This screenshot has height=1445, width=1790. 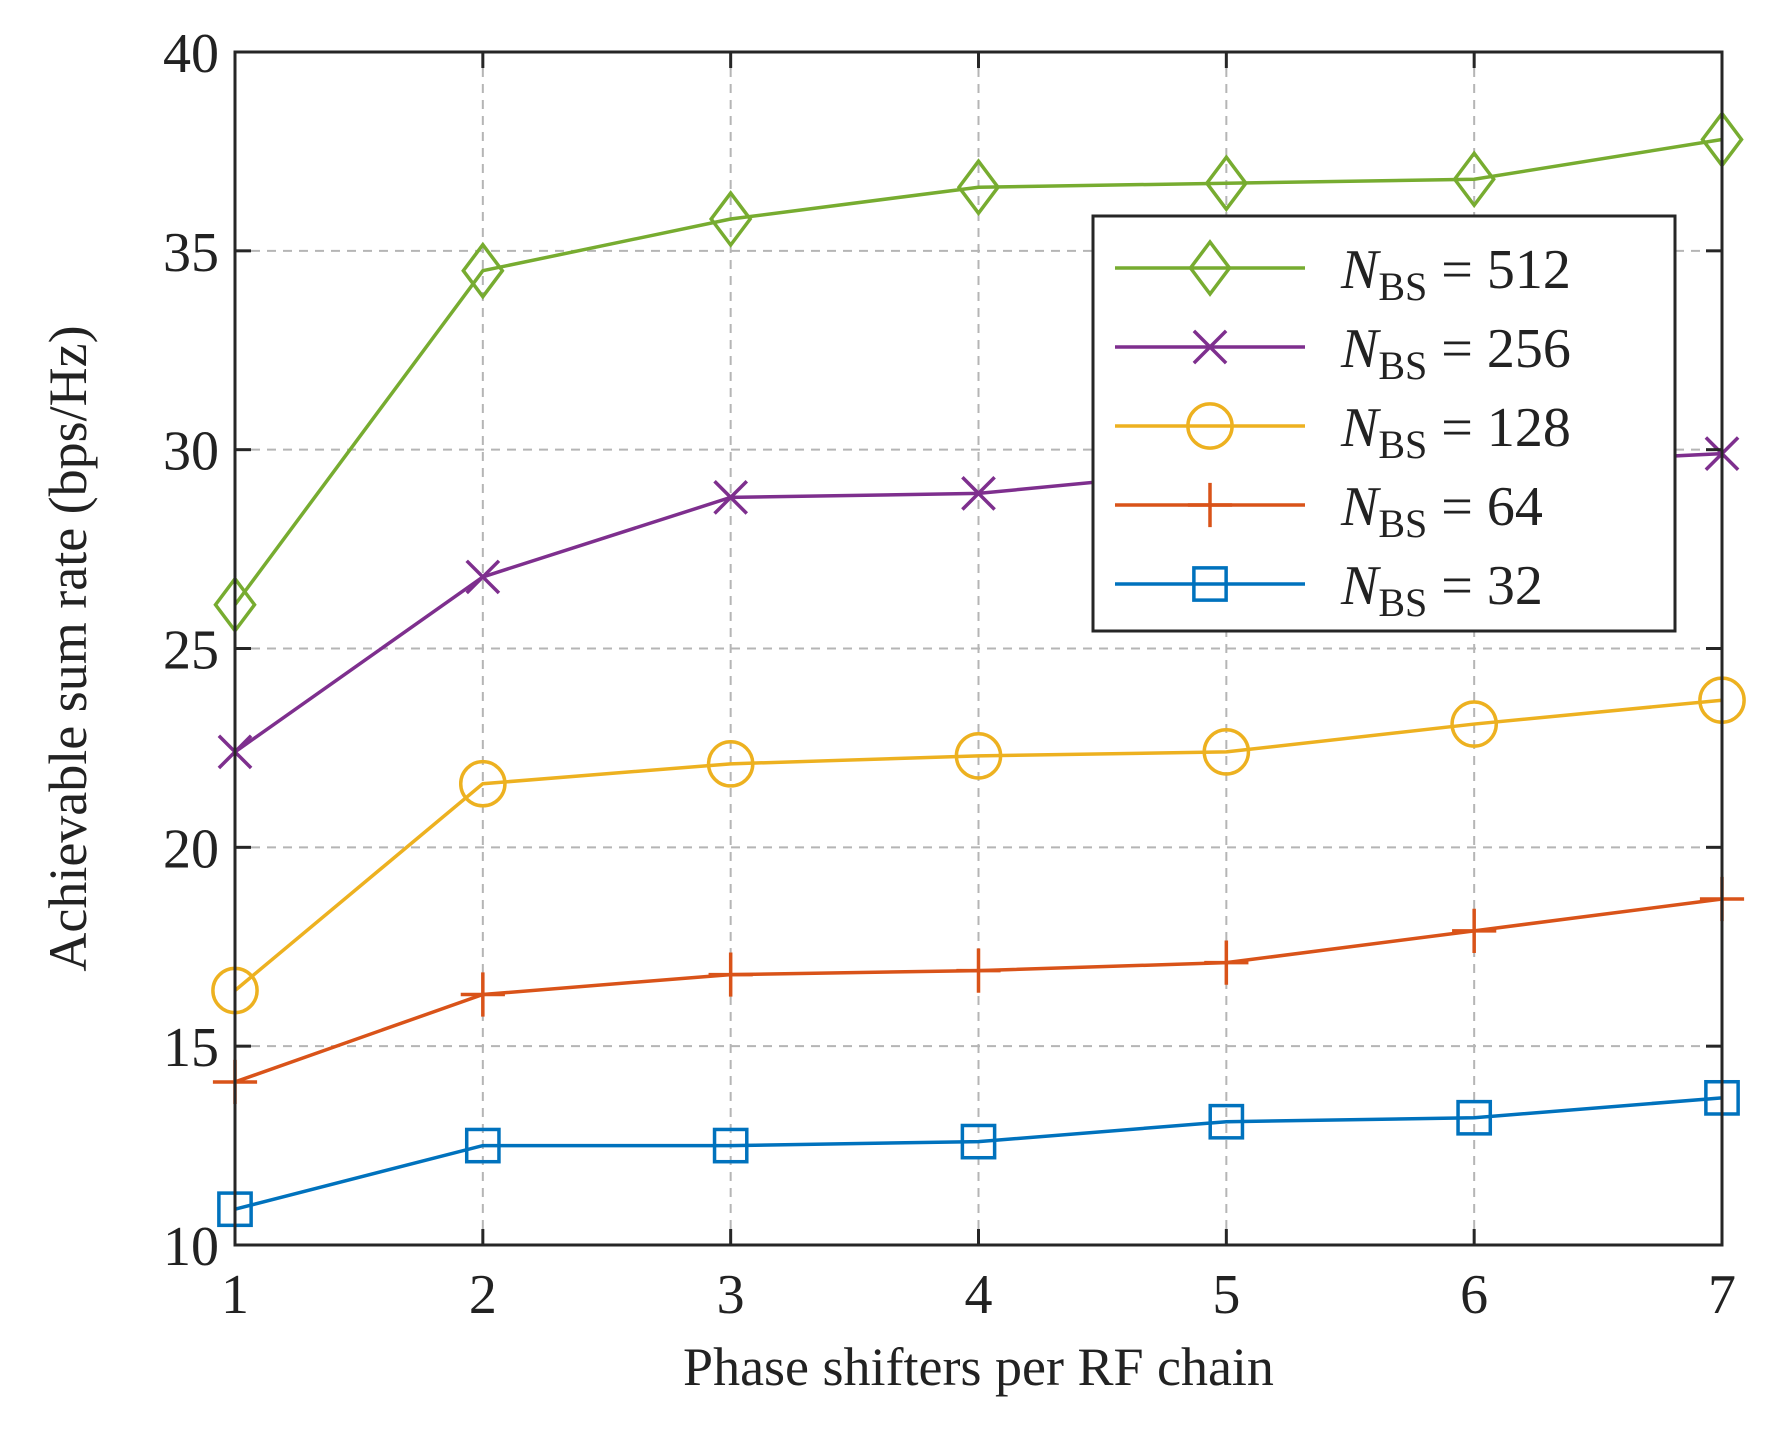 I want to click on y-tick-label: 25, so click(x=191, y=651).